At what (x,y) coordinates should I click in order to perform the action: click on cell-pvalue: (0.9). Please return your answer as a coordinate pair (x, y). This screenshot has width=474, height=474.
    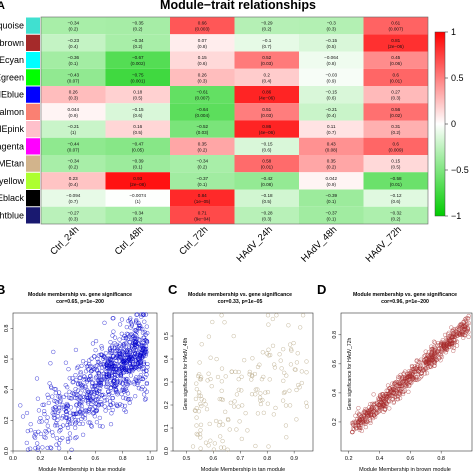
    Looking at the image, I should click on (74, 115).